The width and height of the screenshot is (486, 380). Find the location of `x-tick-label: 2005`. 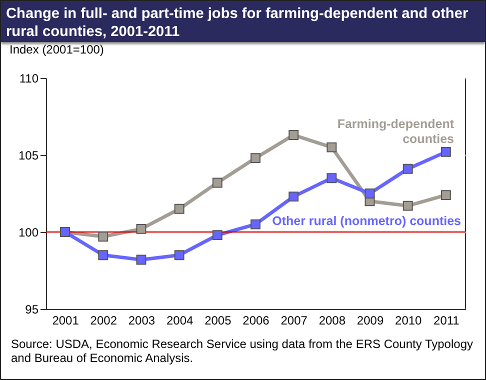

x-tick-label: 2005 is located at coordinates (218, 321).